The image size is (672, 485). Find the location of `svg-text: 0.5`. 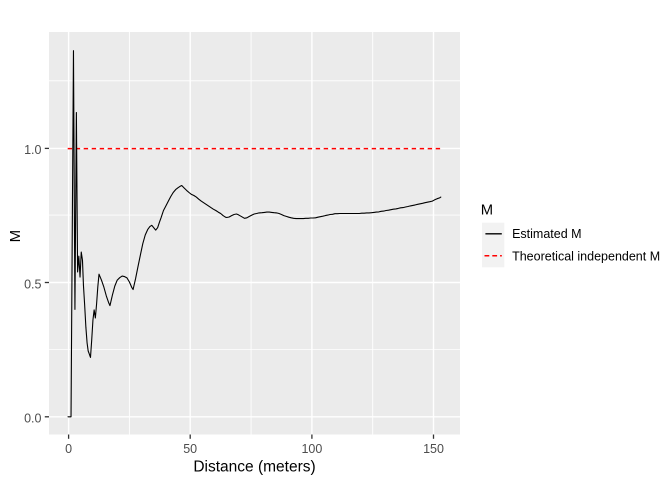

svg-text: 0.5 is located at coordinates (32, 284).